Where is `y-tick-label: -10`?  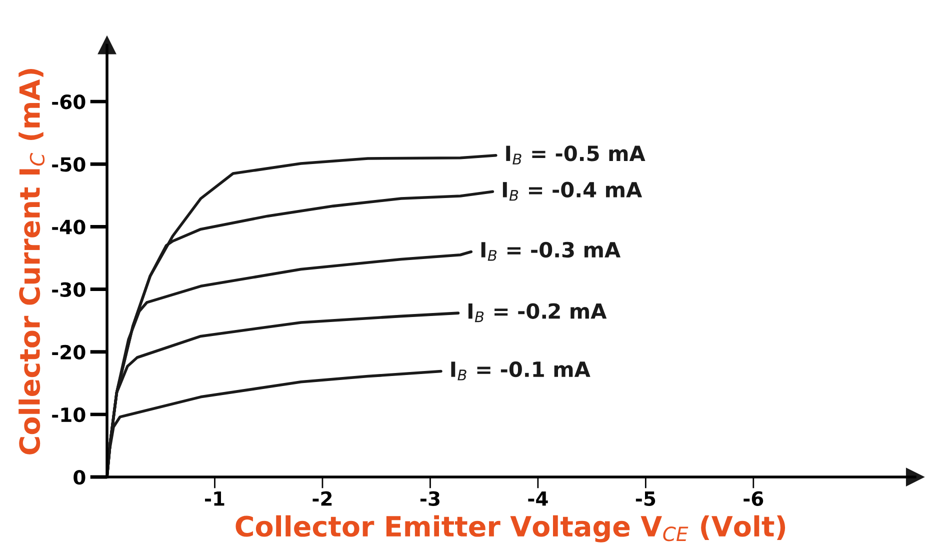
y-tick-label: -10 is located at coordinates (69, 414).